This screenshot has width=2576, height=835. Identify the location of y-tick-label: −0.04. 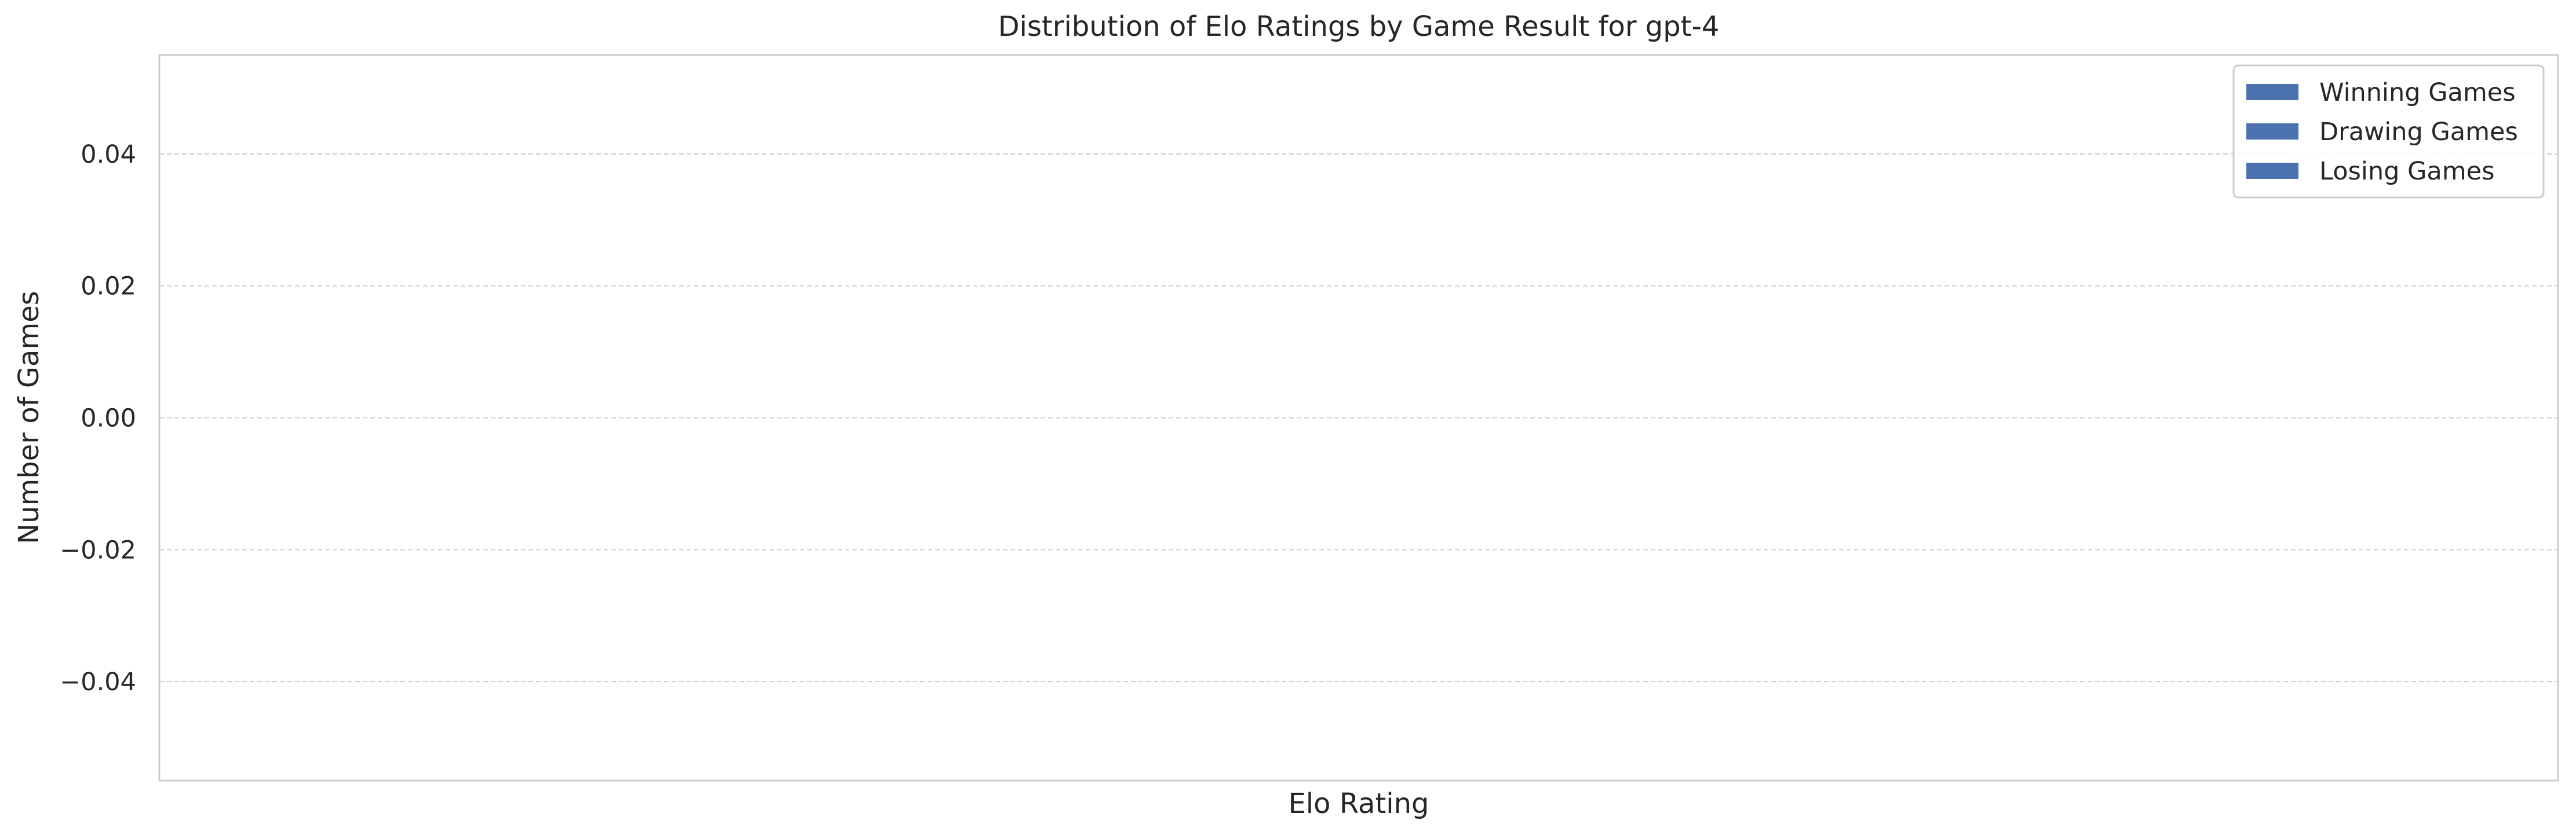
(98, 682).